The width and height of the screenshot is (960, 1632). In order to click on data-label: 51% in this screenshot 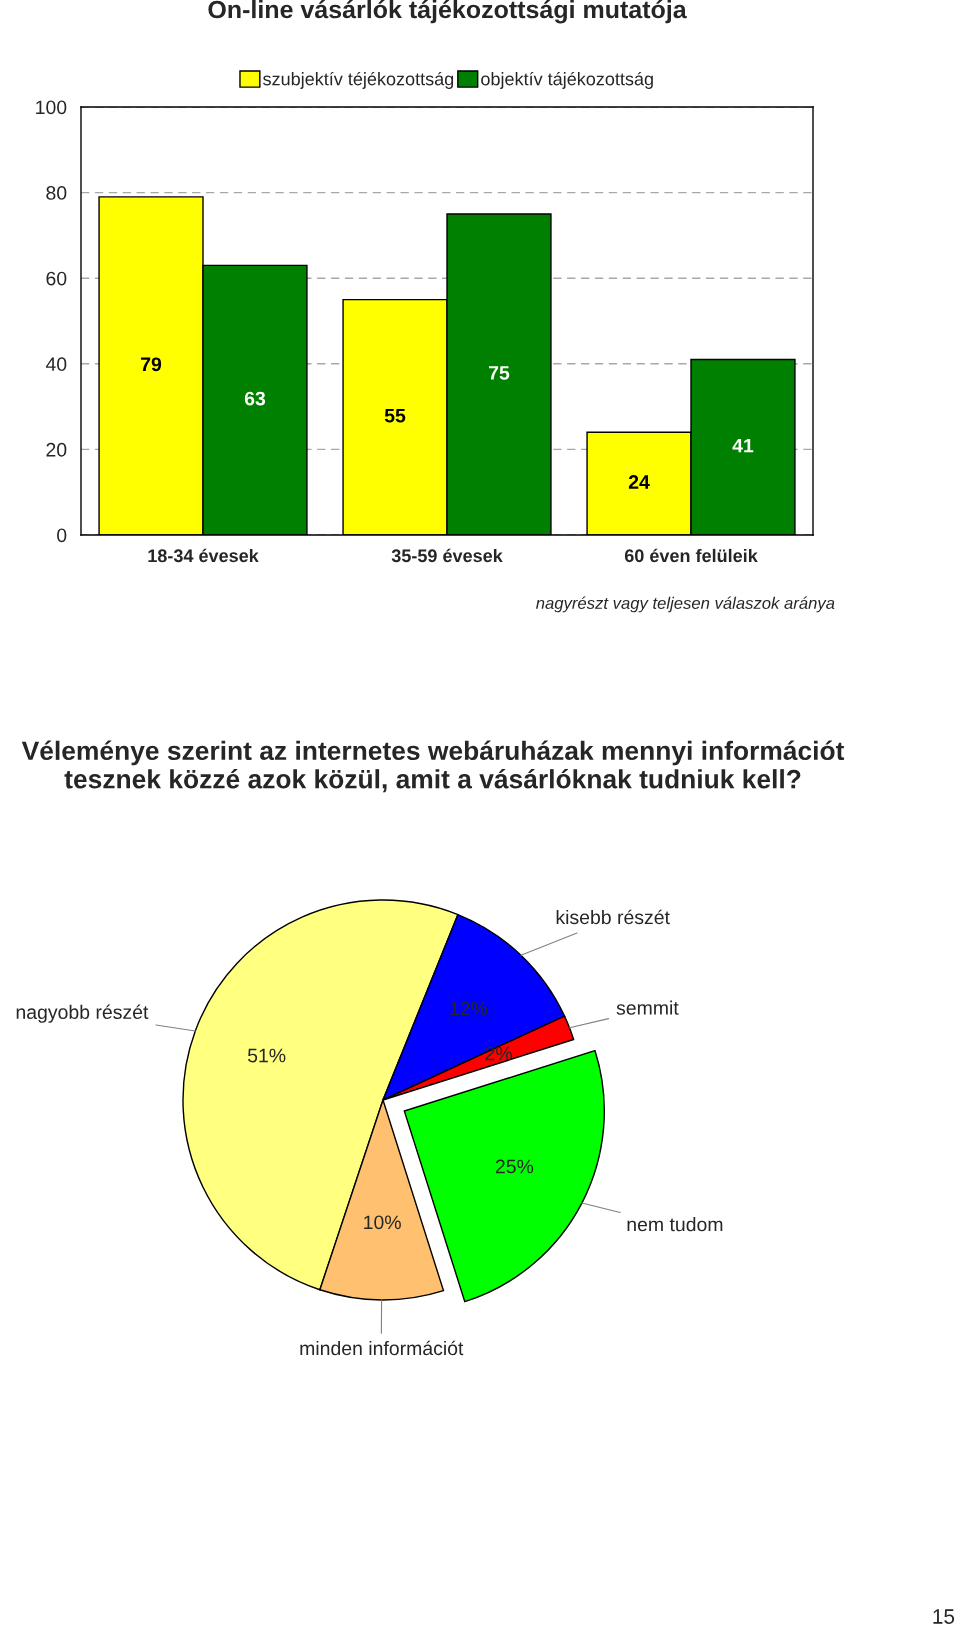, I will do `click(266, 1055)`.